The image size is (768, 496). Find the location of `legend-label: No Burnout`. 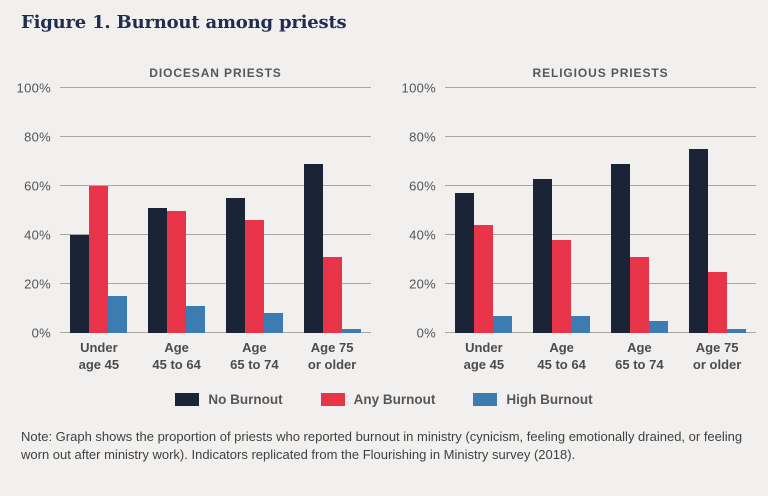

legend-label: No Burnout is located at coordinates (245, 399).